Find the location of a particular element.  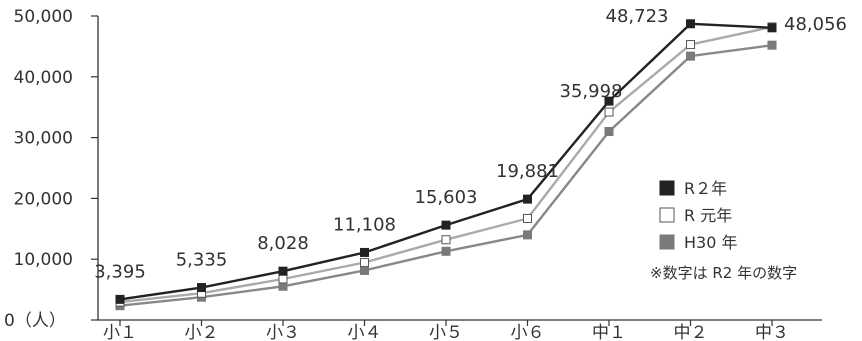

x-tick-label: 小６ is located at coordinates (528, 332).